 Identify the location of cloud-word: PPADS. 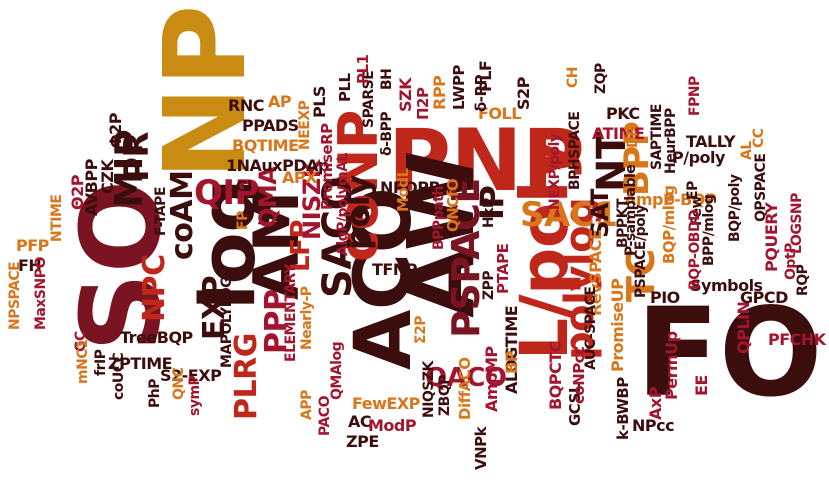
(270, 125).